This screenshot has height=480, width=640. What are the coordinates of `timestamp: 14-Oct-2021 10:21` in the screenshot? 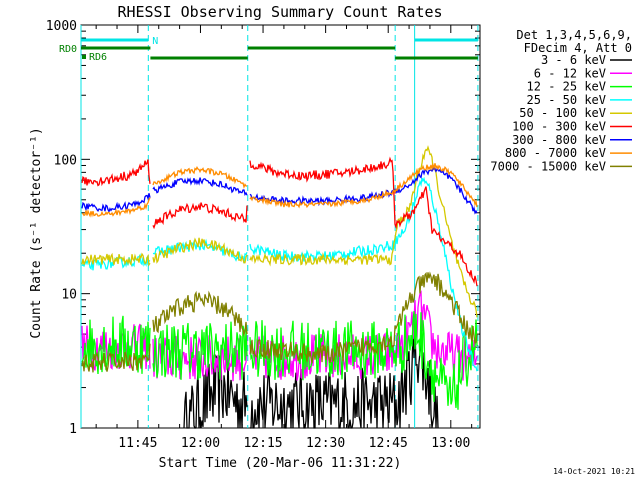 It's located at (594, 471).